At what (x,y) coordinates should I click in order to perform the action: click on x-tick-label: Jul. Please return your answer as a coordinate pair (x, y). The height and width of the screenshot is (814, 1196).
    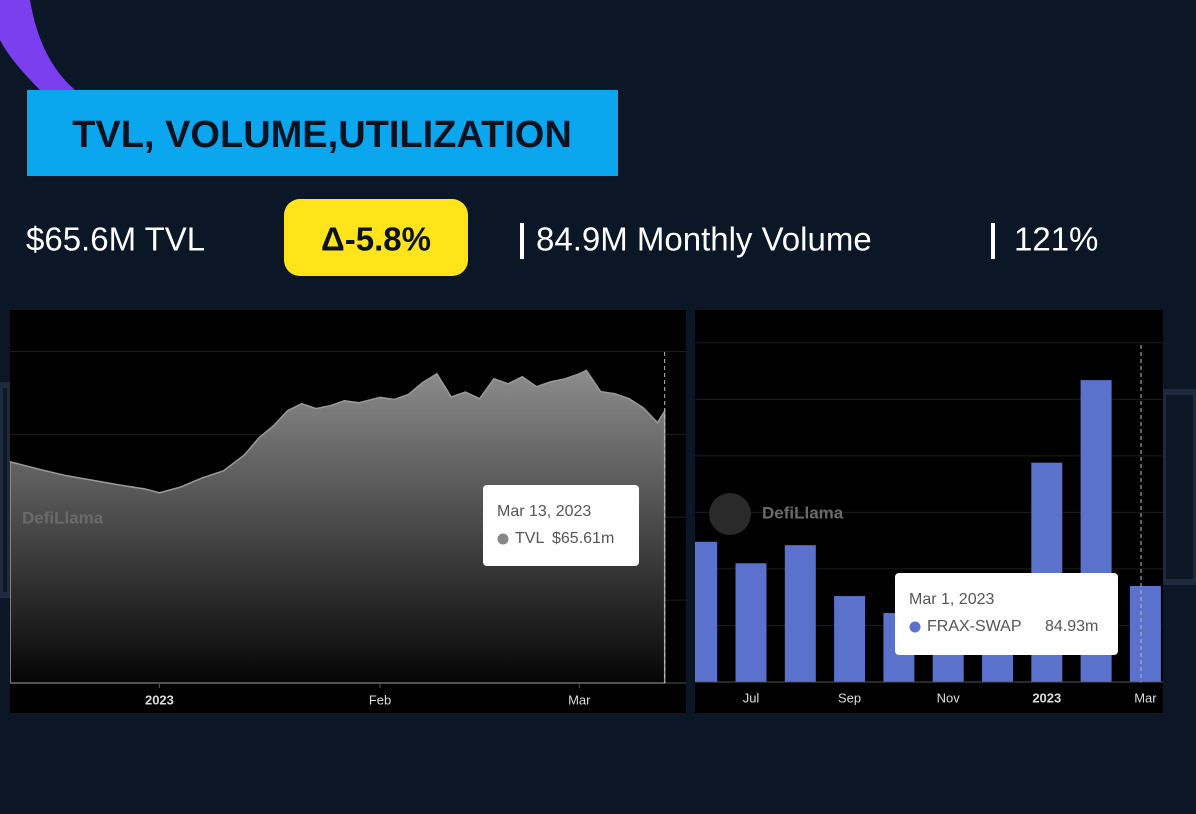
    Looking at the image, I should click on (751, 697).